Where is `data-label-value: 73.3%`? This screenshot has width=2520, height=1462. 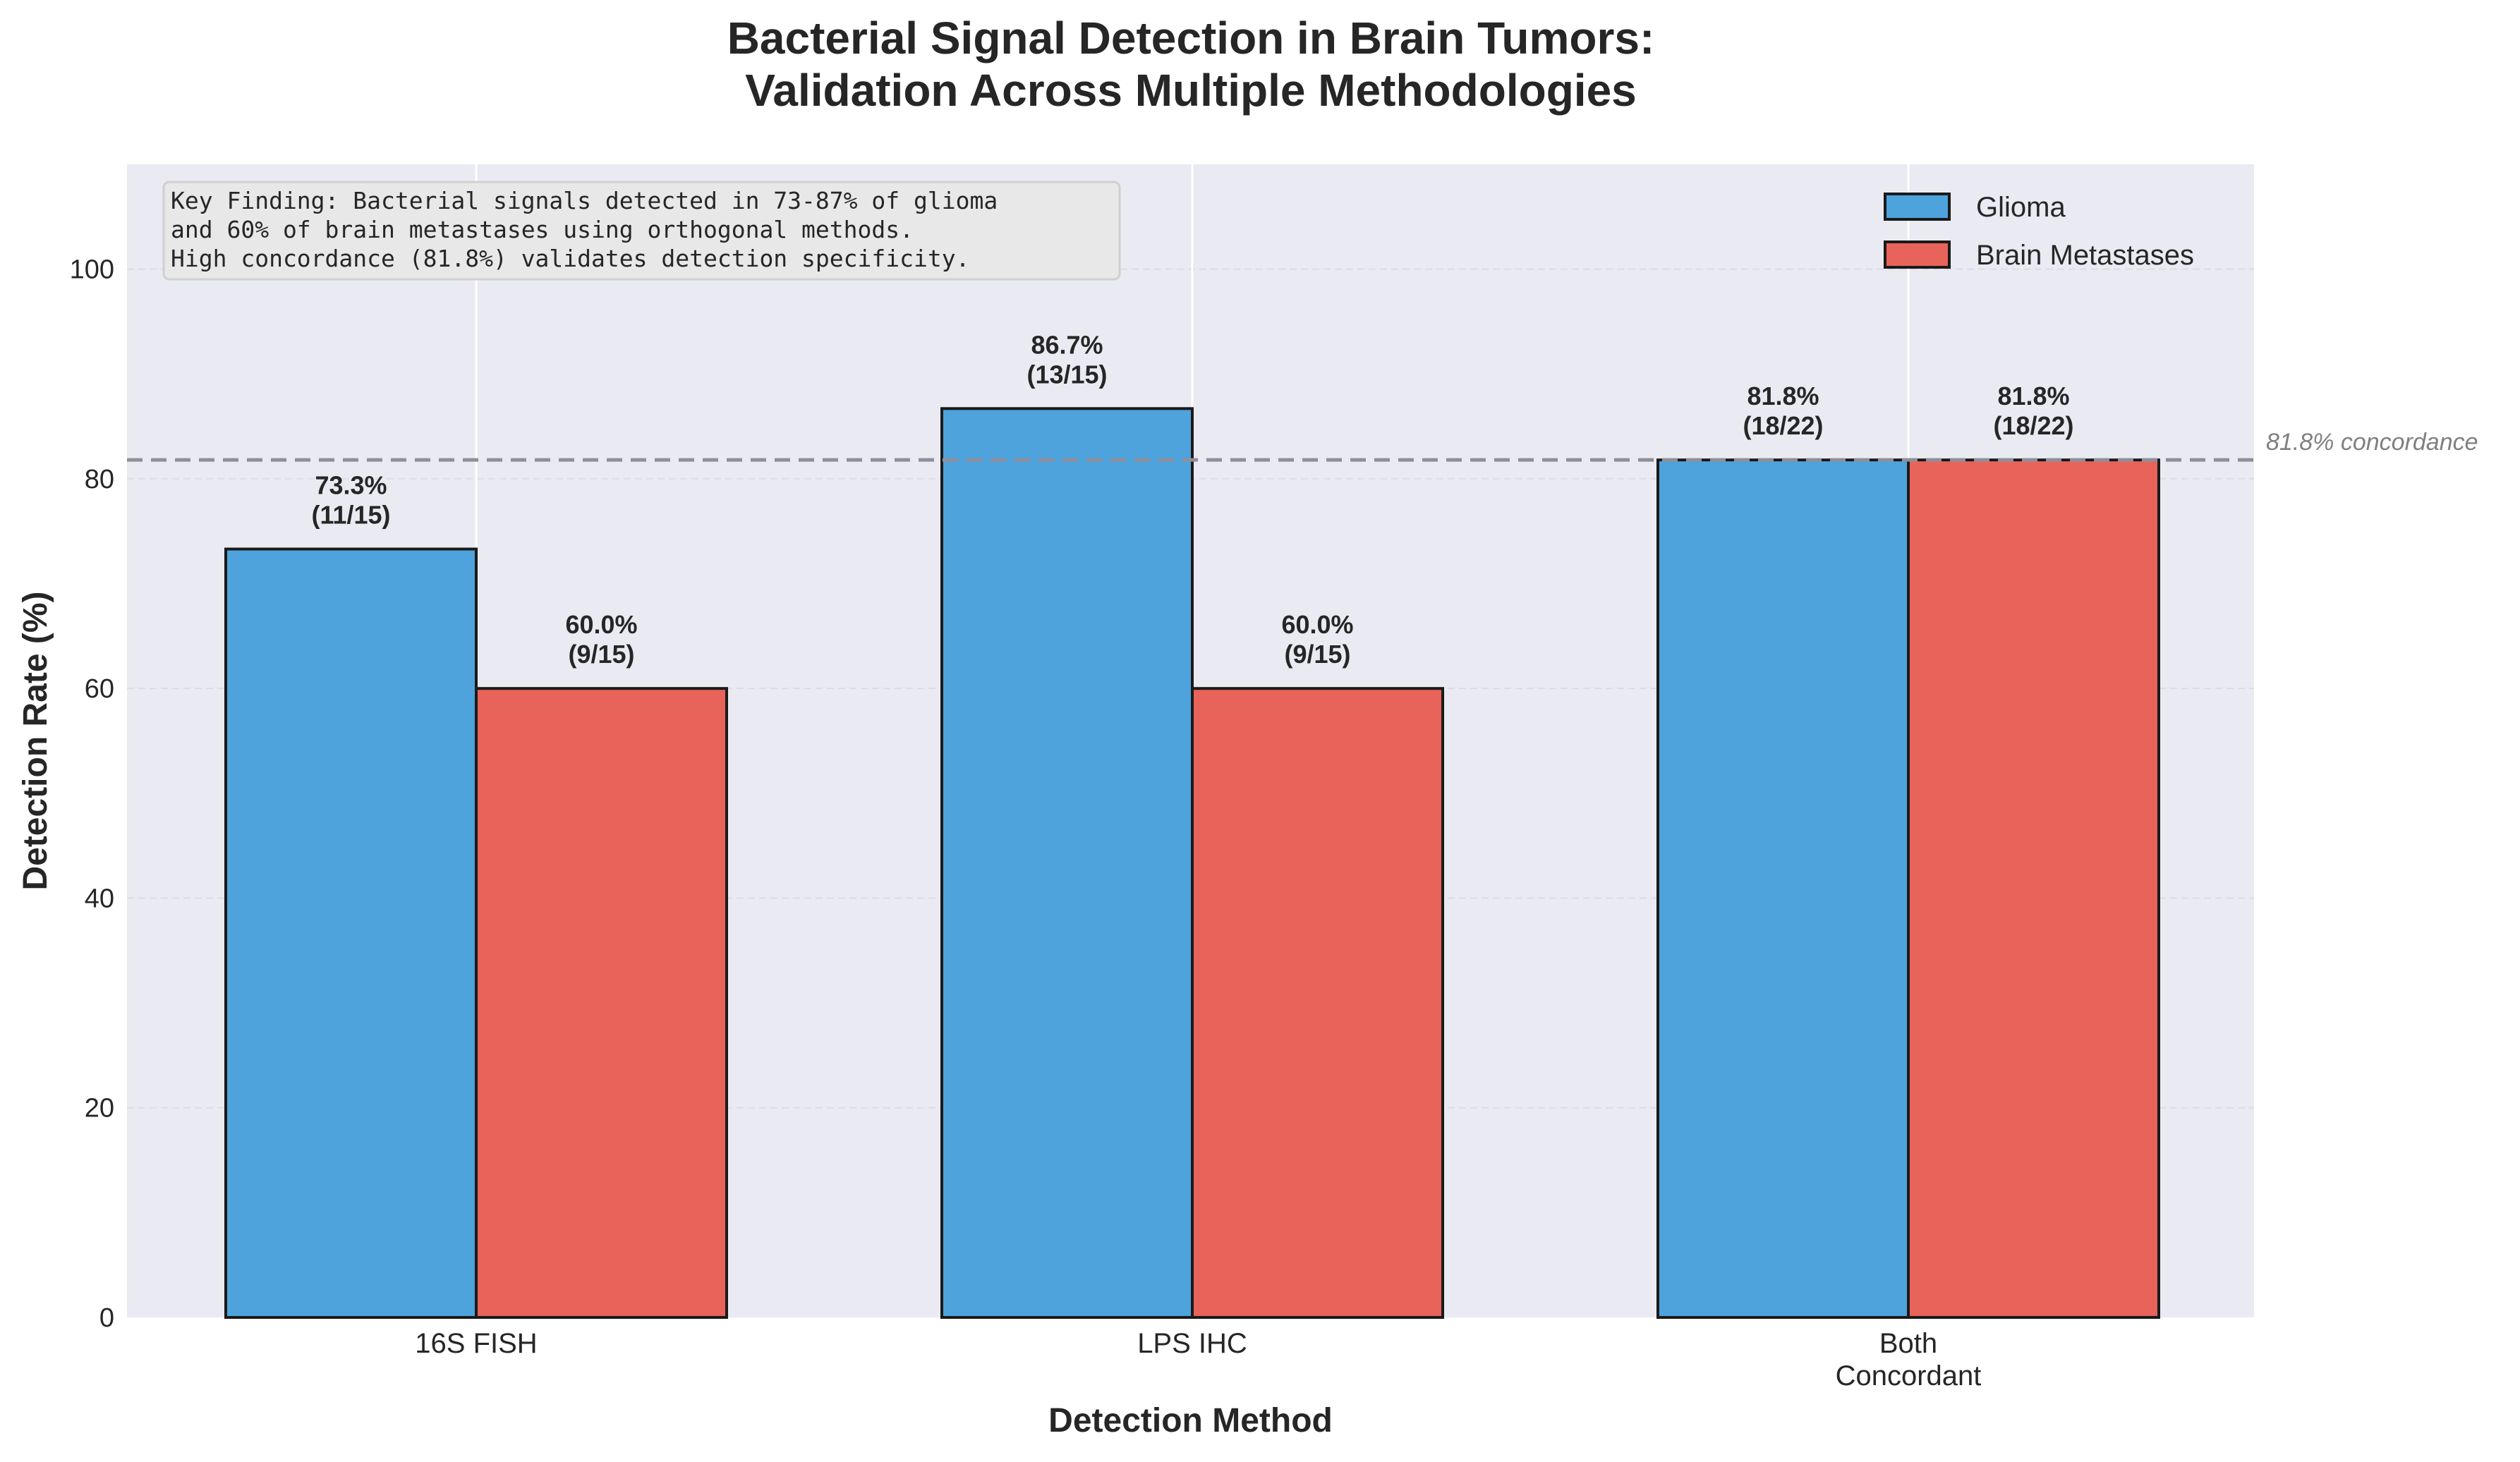 data-label-value: 73.3% is located at coordinates (351, 484).